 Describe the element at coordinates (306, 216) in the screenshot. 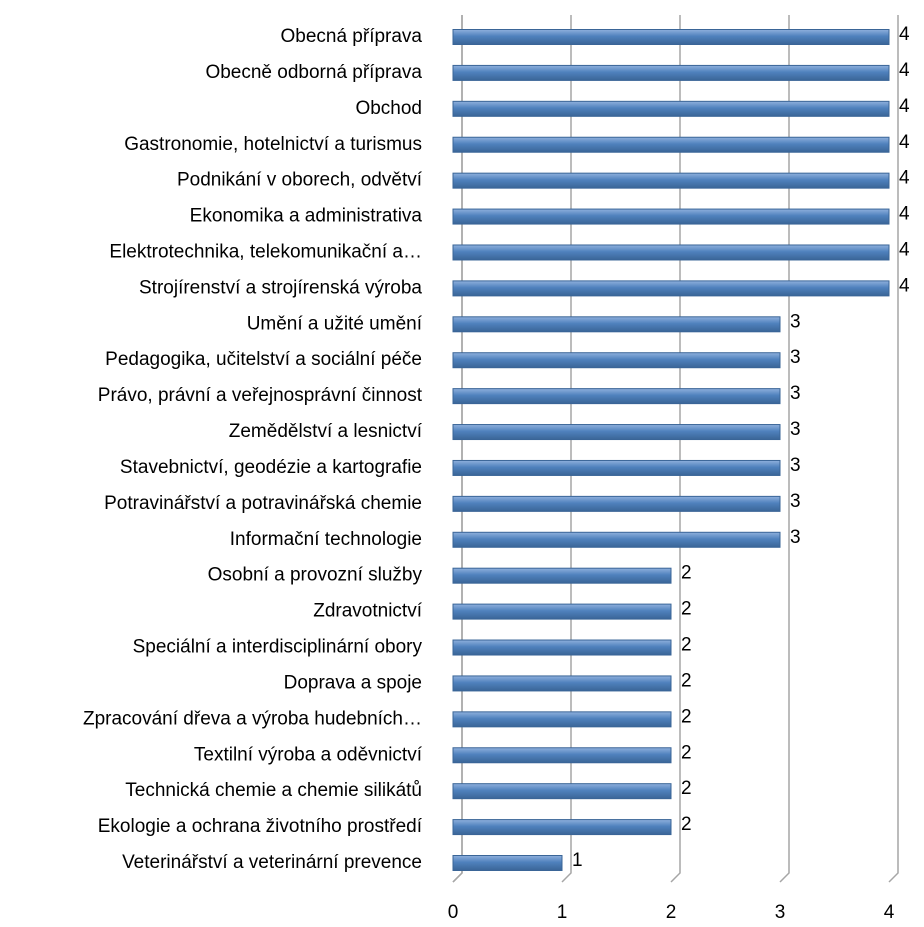

I see `y-tick-label: Ekonomika a administrativa` at that location.